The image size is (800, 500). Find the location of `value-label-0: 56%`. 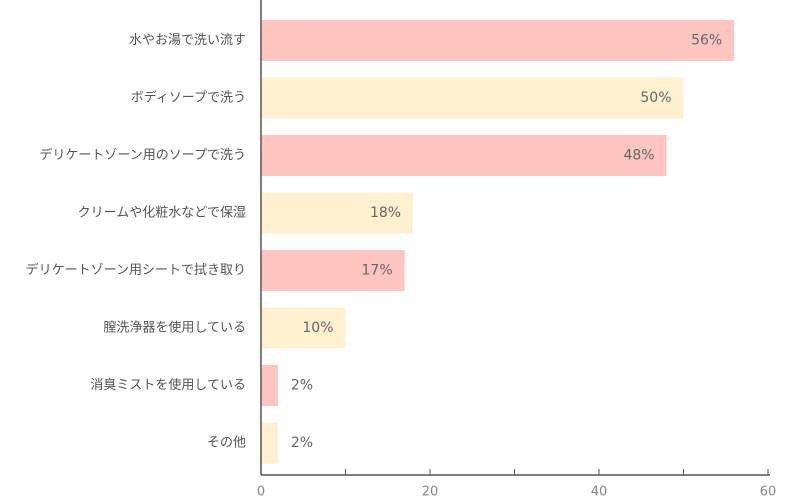

value-label-0: 56% is located at coordinates (706, 41).